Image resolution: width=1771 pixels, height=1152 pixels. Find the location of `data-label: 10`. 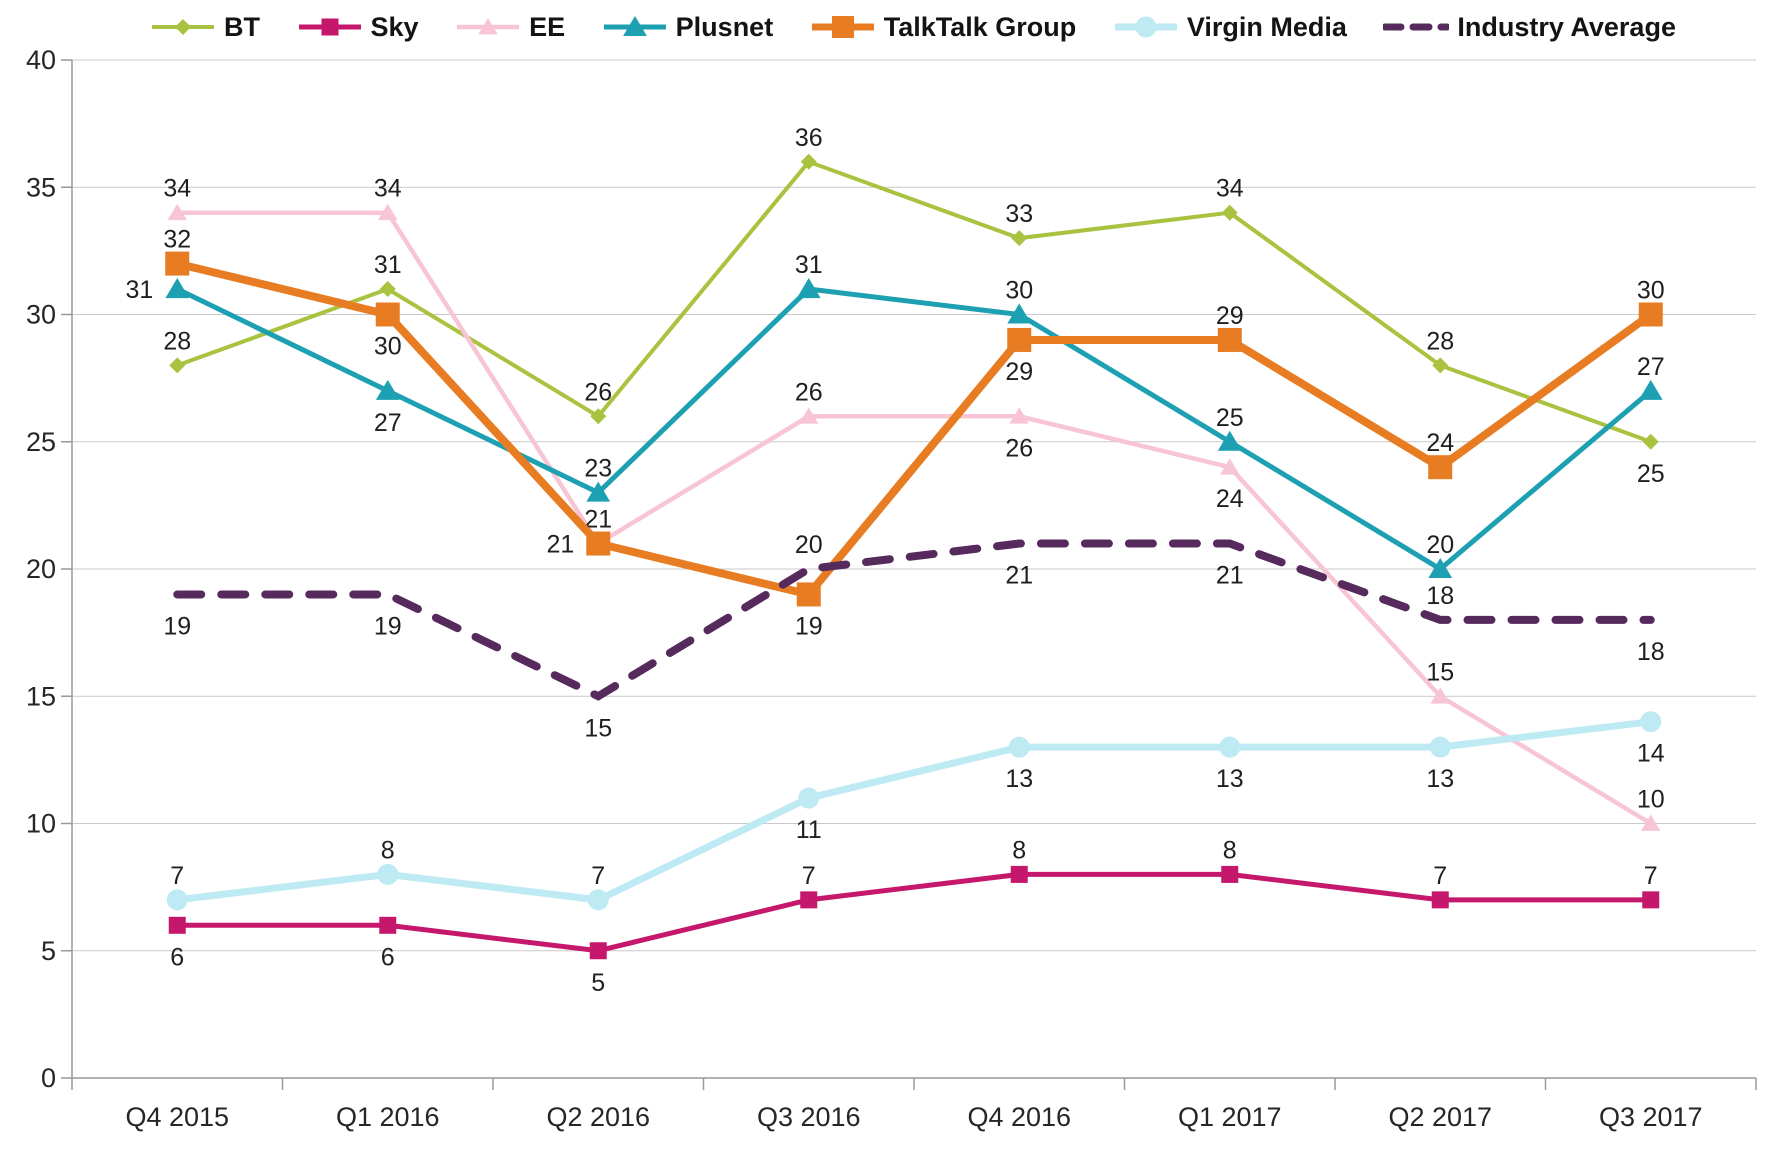

data-label: 10 is located at coordinates (1651, 800).